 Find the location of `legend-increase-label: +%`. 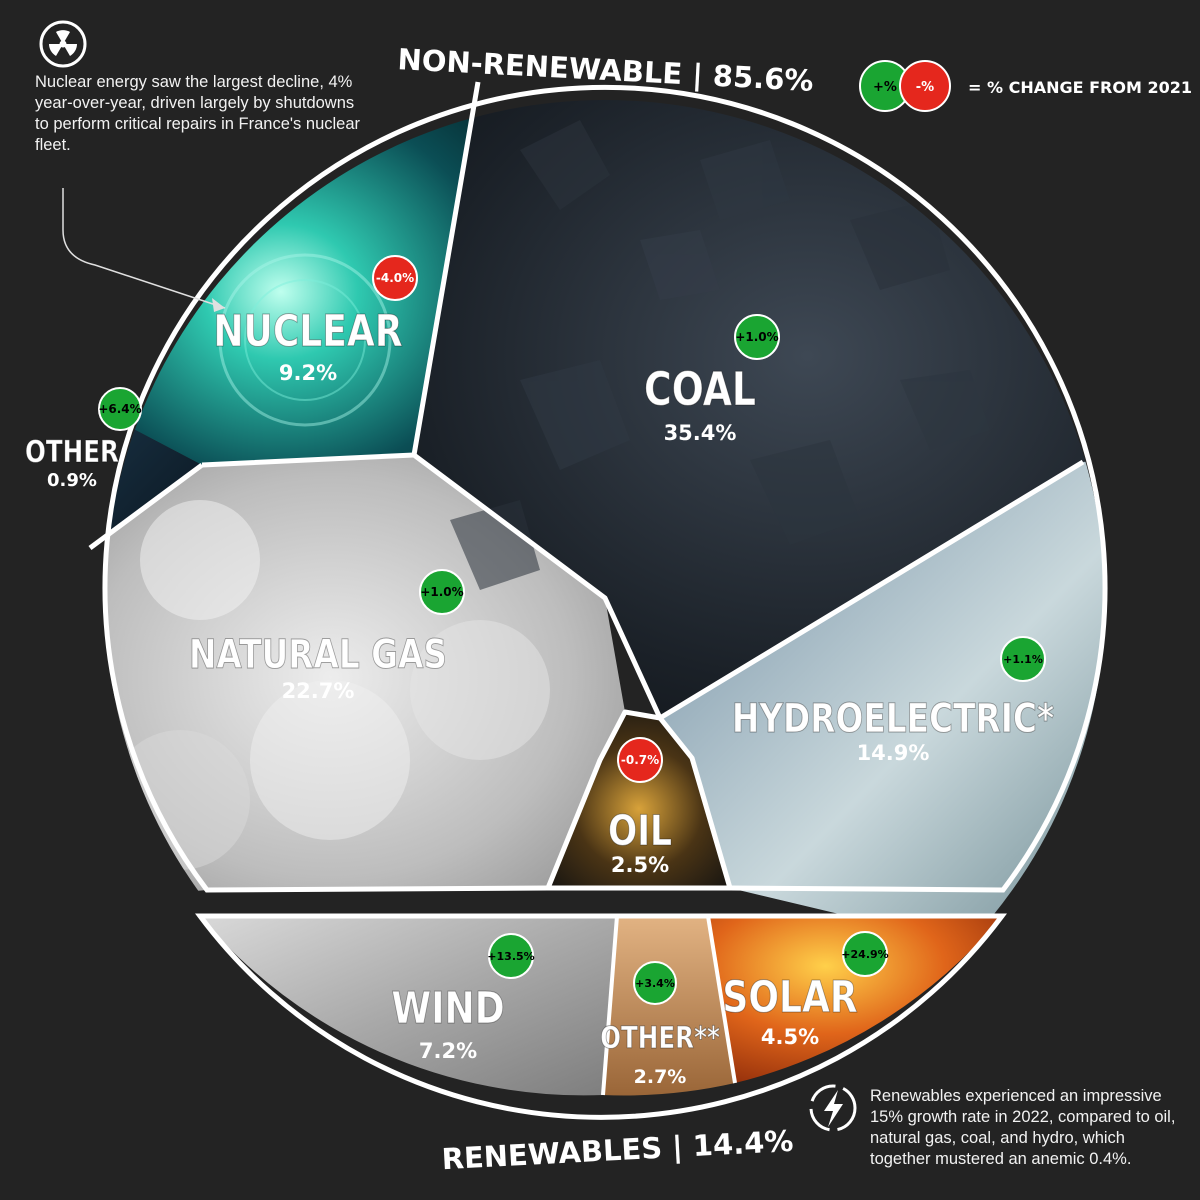

legend-increase-label: +% is located at coordinates (885, 87).